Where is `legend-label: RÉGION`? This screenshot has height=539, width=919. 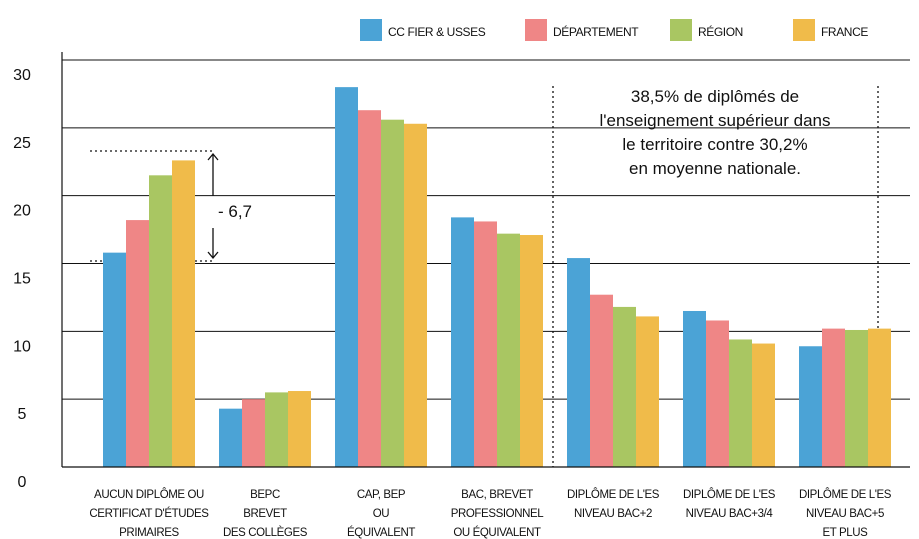 legend-label: RÉGION is located at coordinates (720, 31).